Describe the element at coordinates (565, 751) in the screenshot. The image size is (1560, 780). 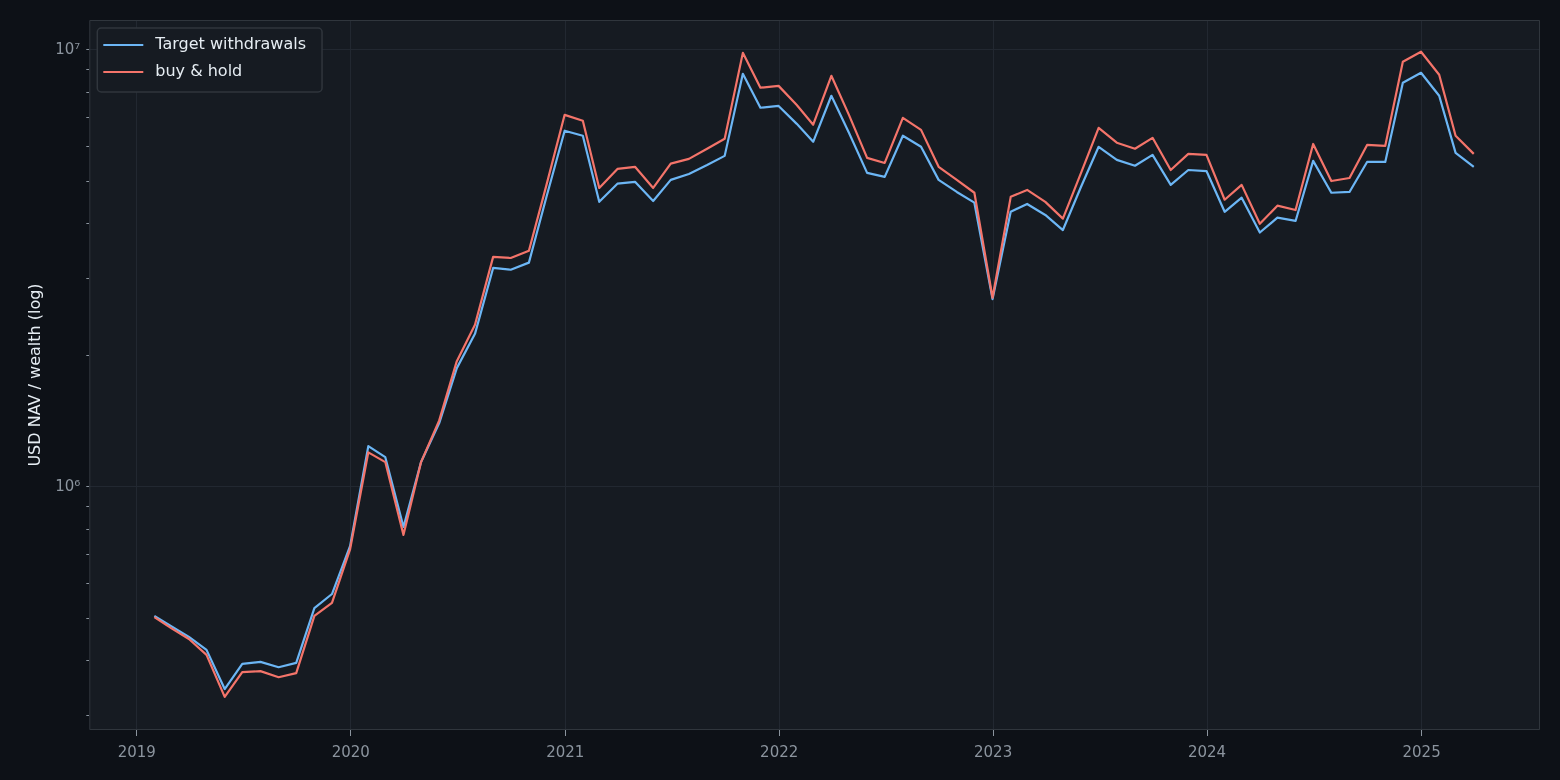
I see `x-tick-label: 2021` at that location.